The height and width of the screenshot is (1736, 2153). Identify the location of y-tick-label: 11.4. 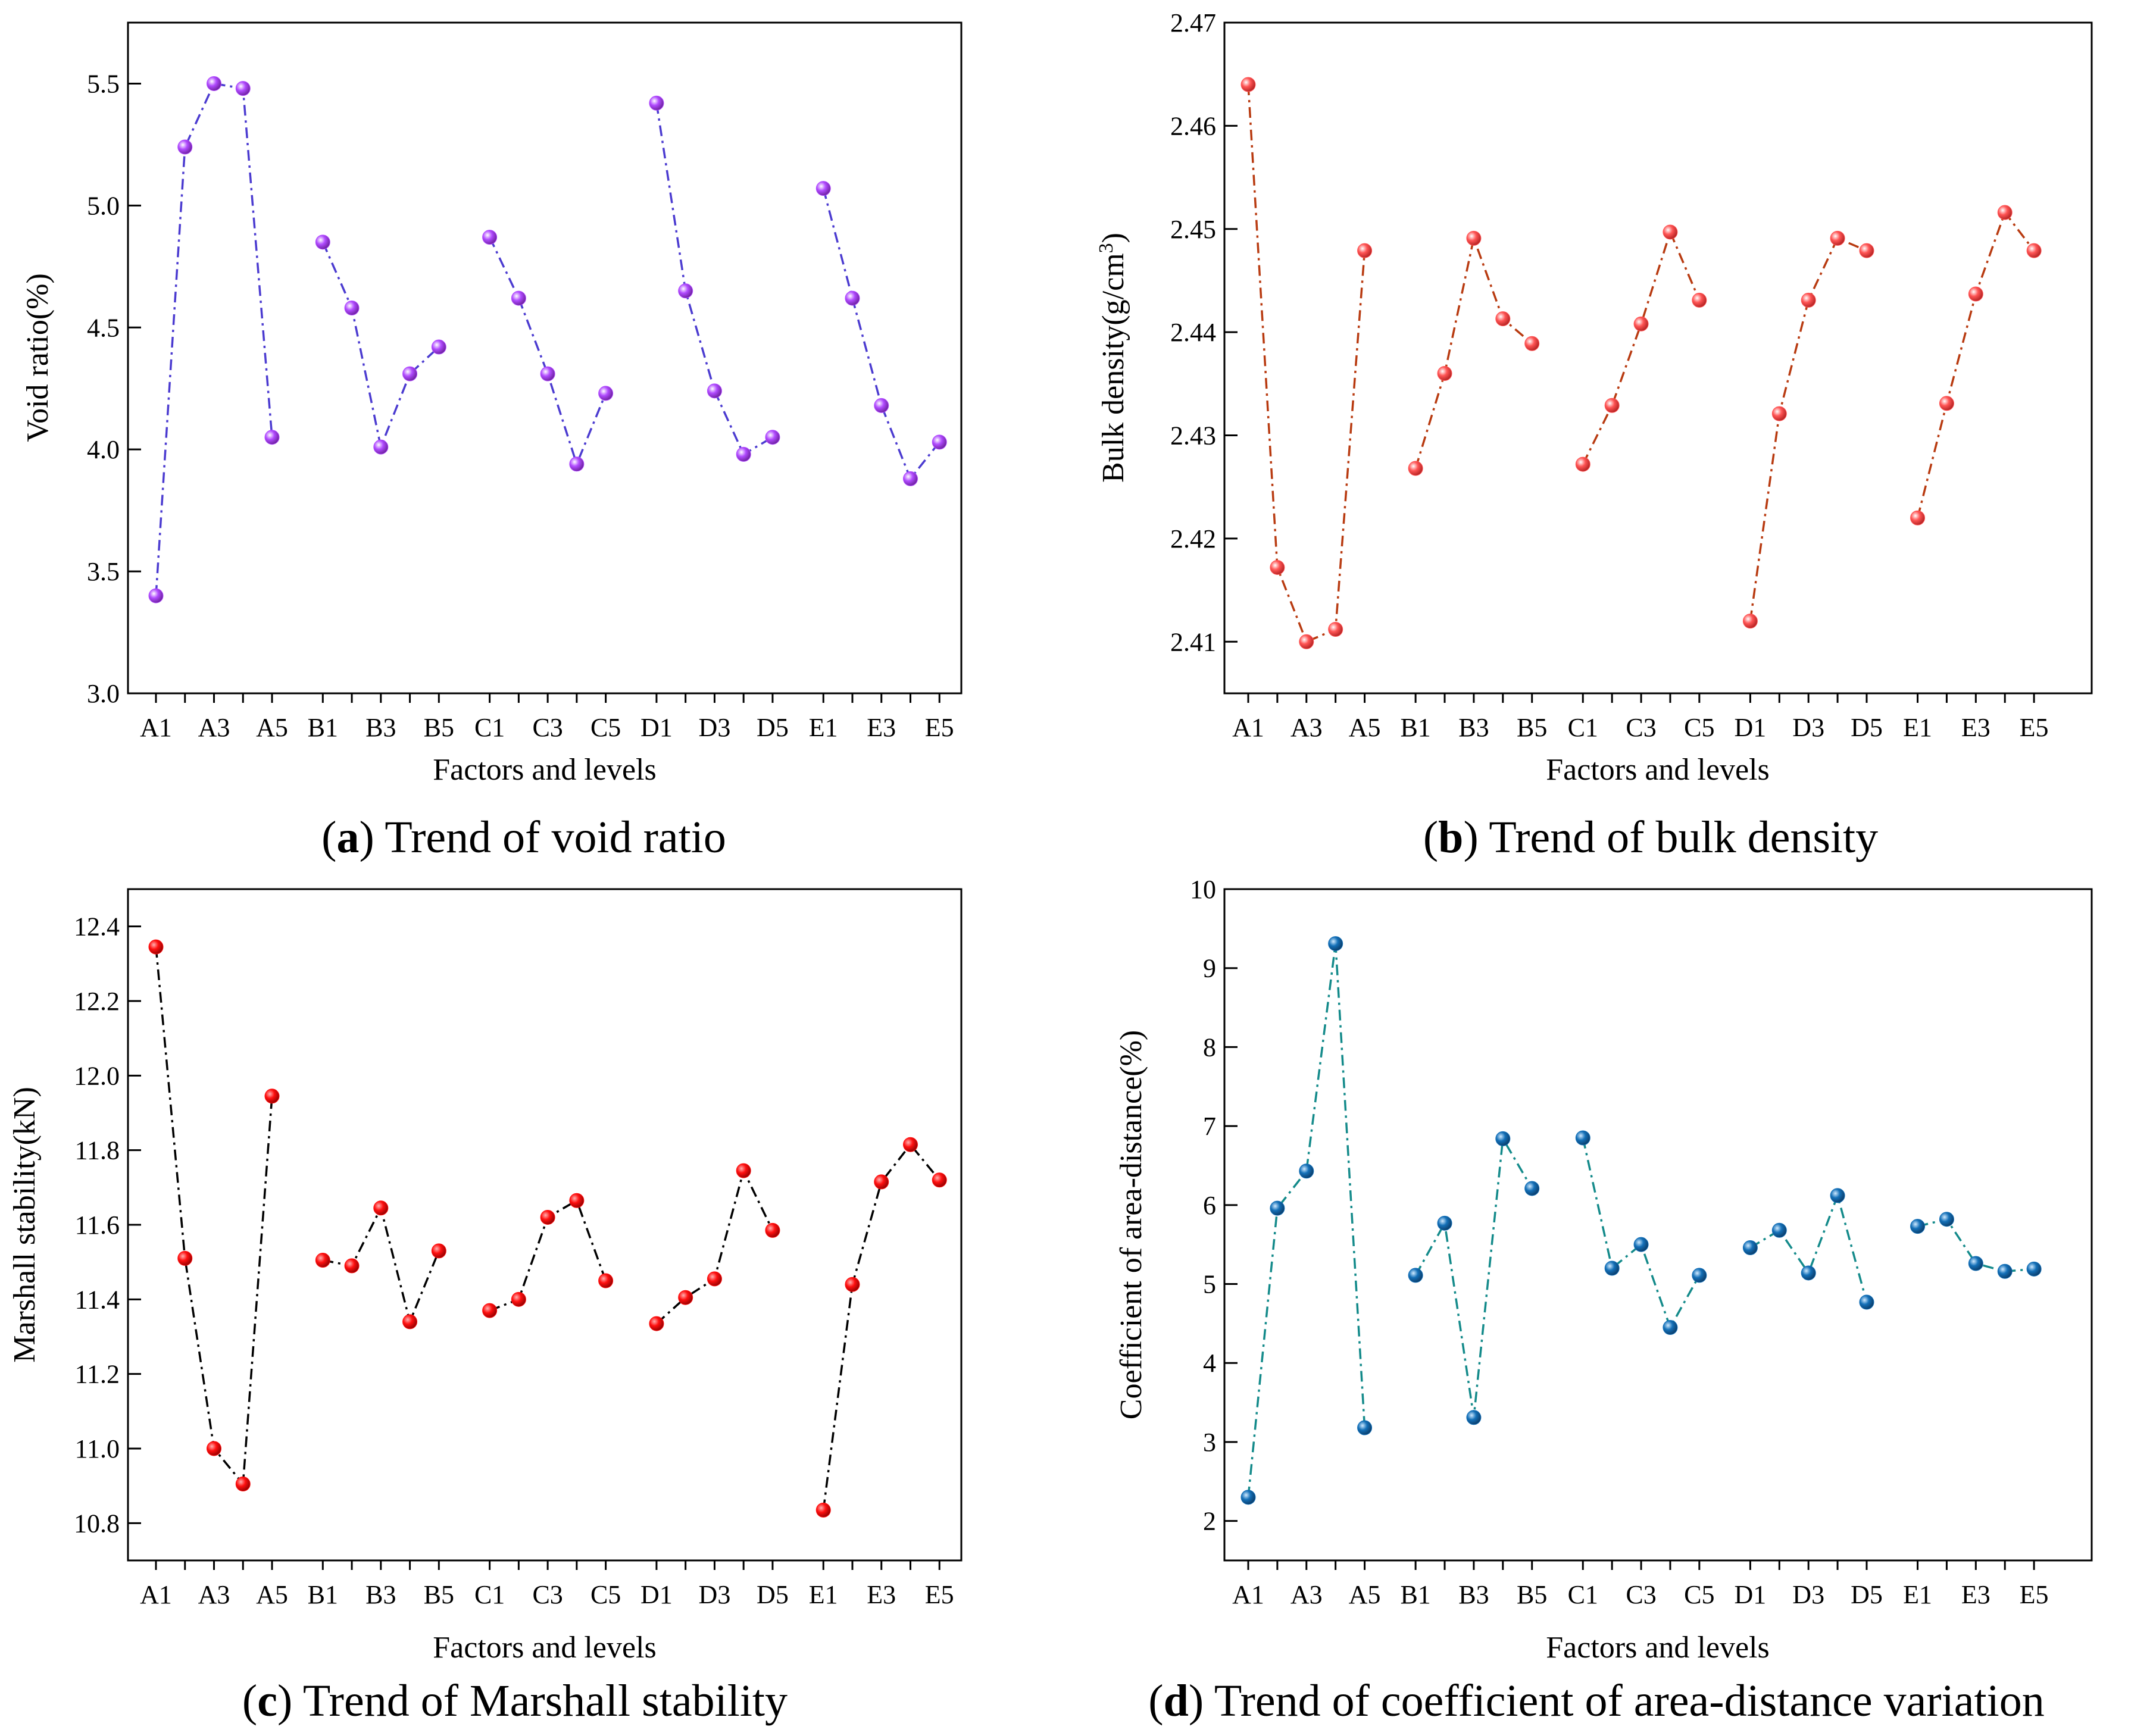
(97, 1299).